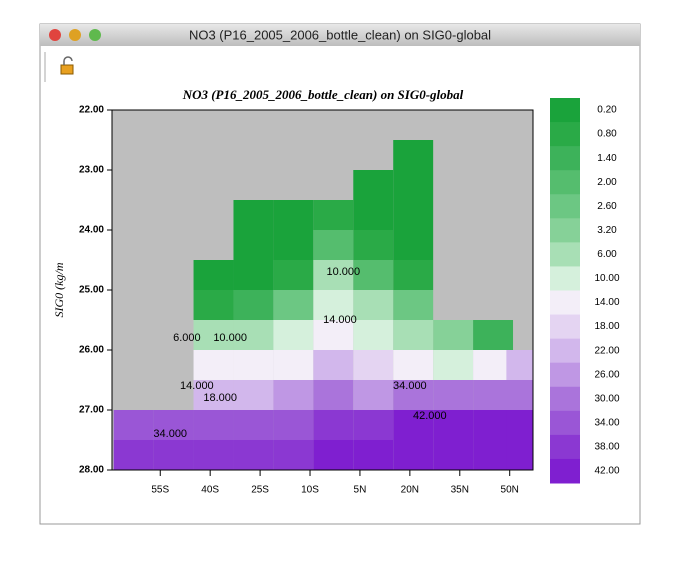 Image resolution: width=680 pixels, height=585 pixels. Describe the element at coordinates (607, 230) in the screenshot. I see `colorbar-label: 3.20` at that location.